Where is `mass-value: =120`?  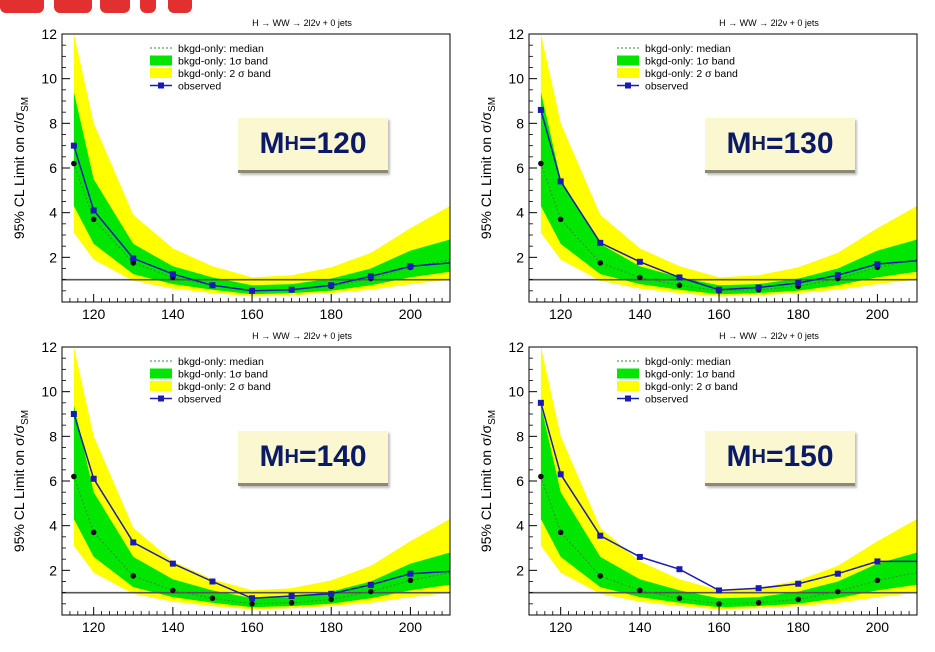
mass-value: =120 is located at coordinates (332, 143).